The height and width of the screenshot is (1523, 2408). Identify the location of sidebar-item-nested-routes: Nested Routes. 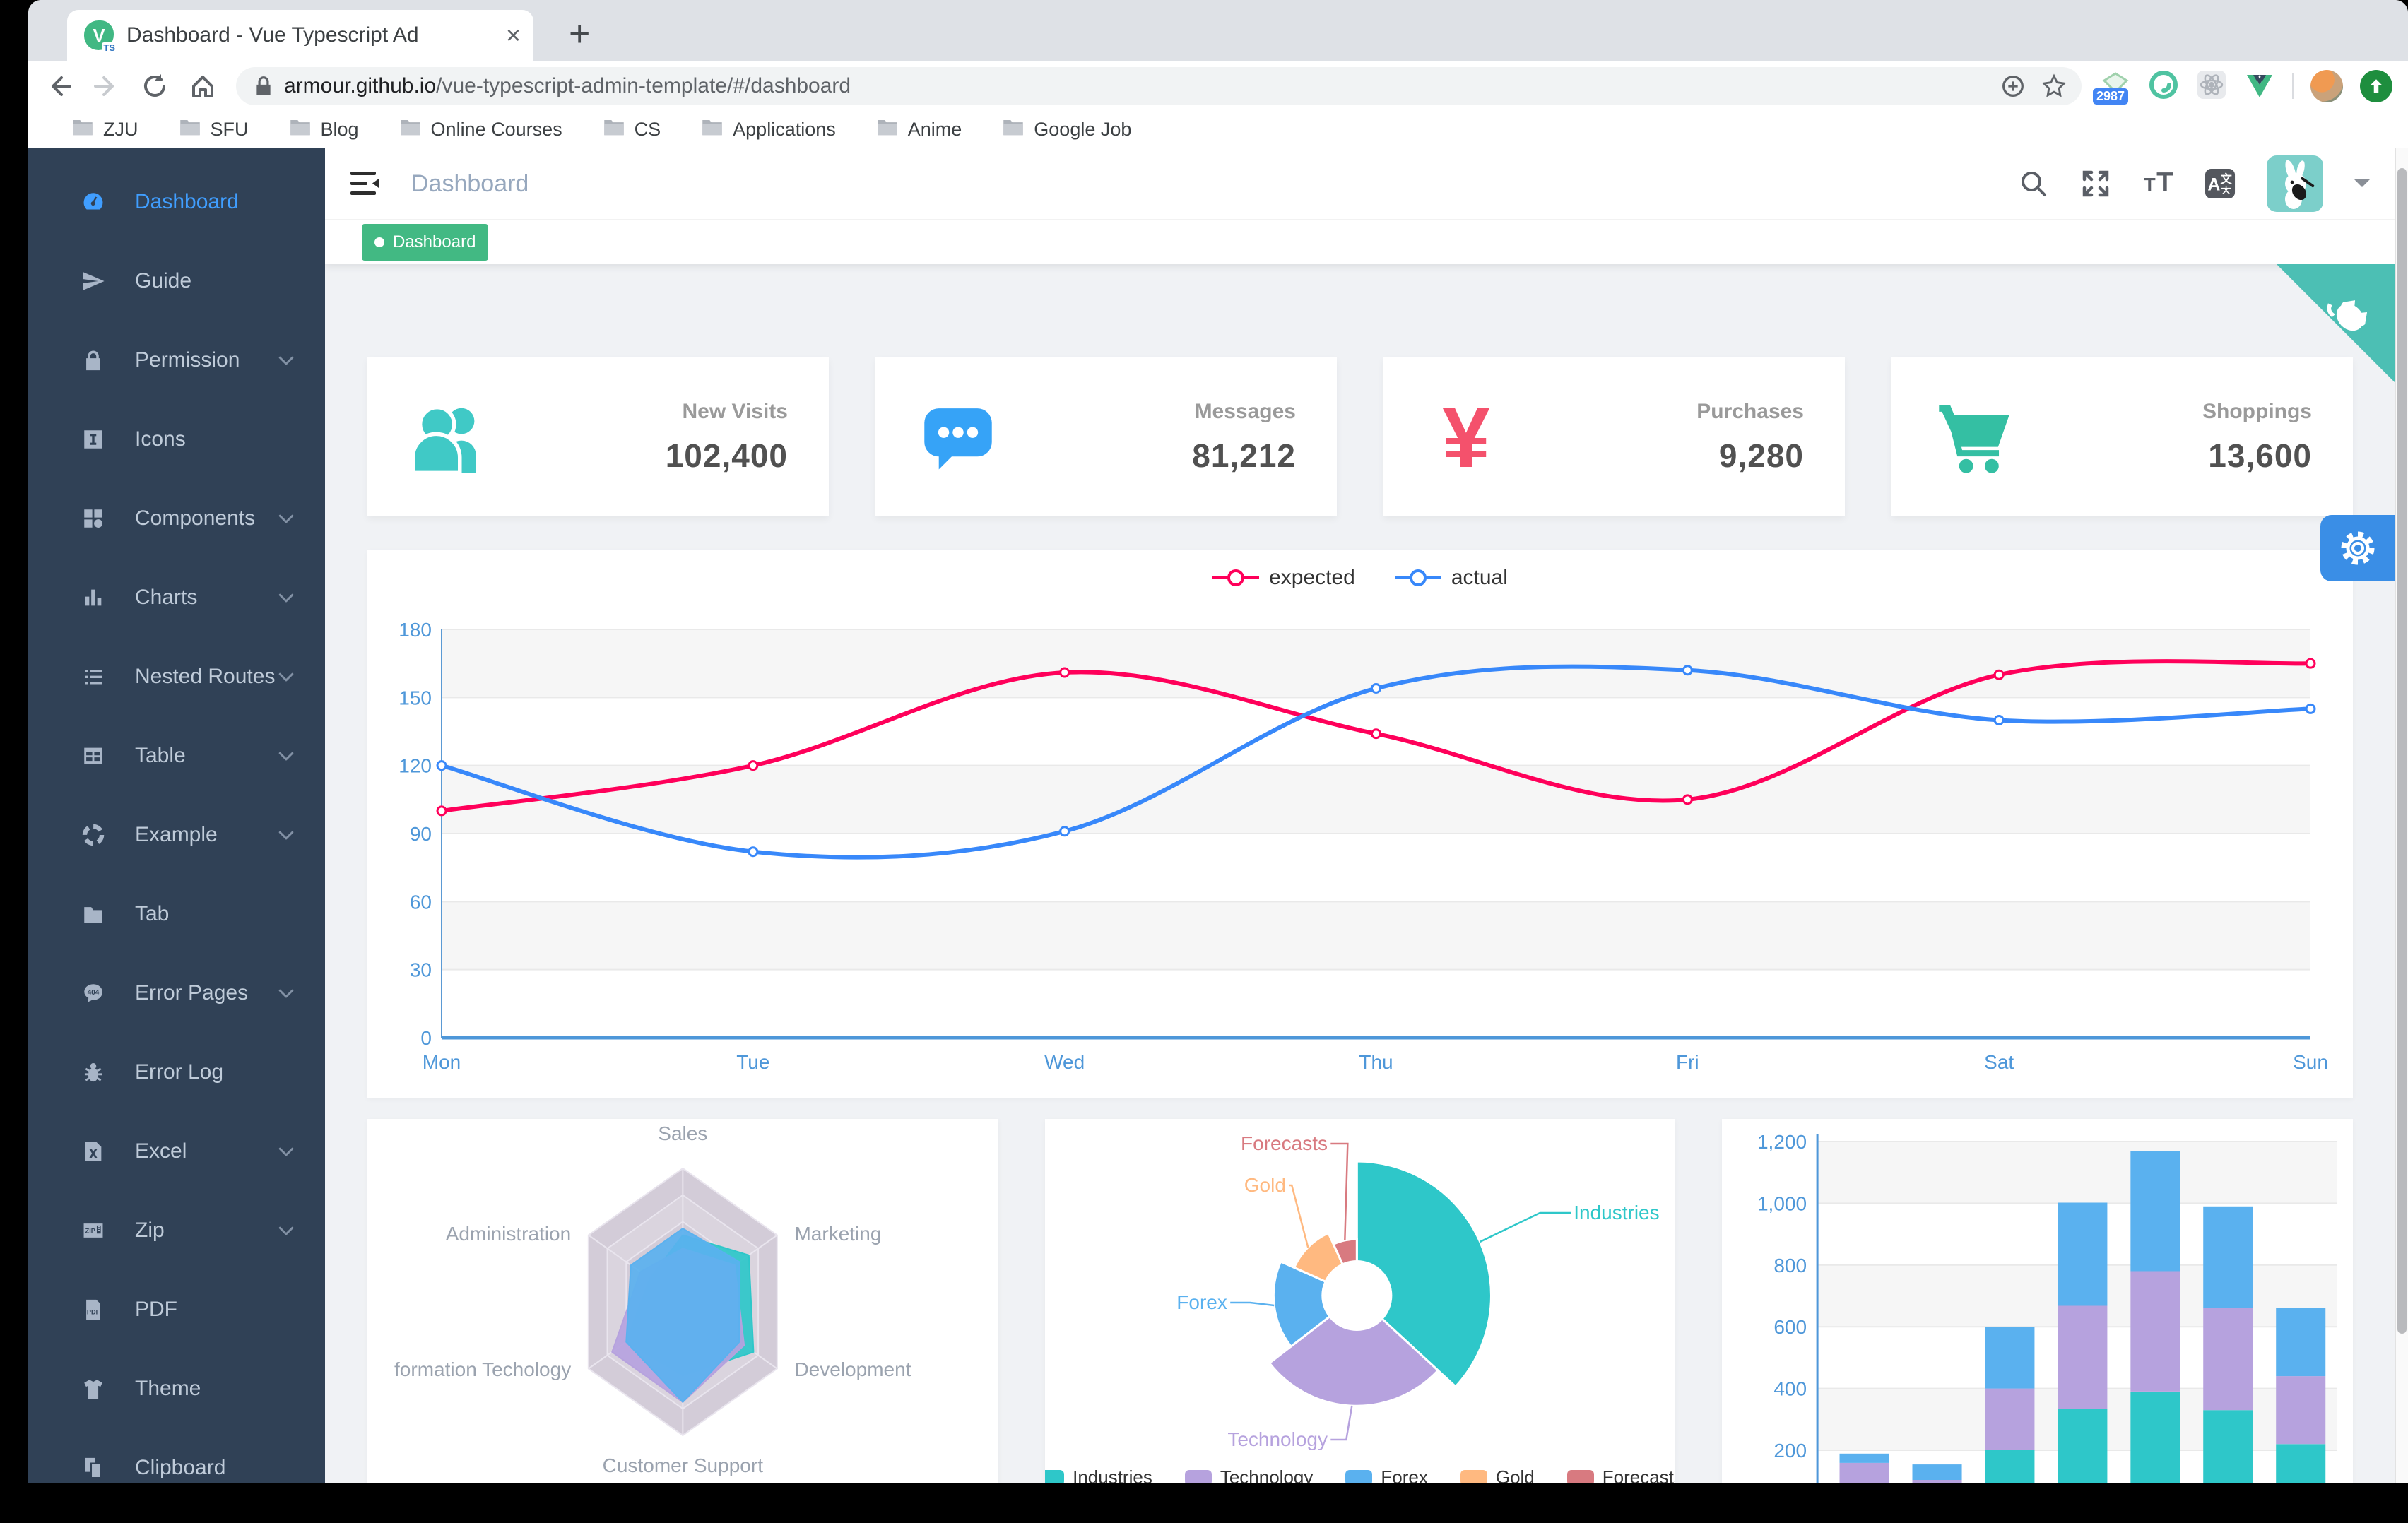
(176, 676).